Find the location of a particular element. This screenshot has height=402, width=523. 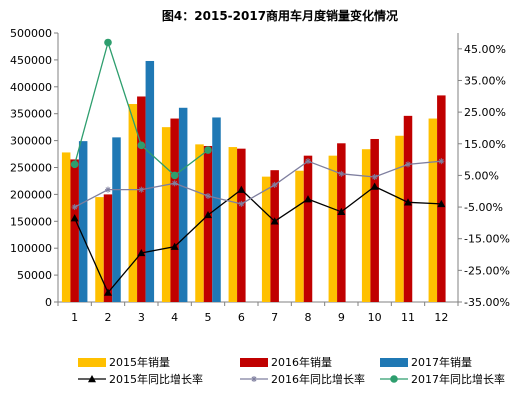

point-2016年同比增长率-2 is located at coordinates (108, 189).